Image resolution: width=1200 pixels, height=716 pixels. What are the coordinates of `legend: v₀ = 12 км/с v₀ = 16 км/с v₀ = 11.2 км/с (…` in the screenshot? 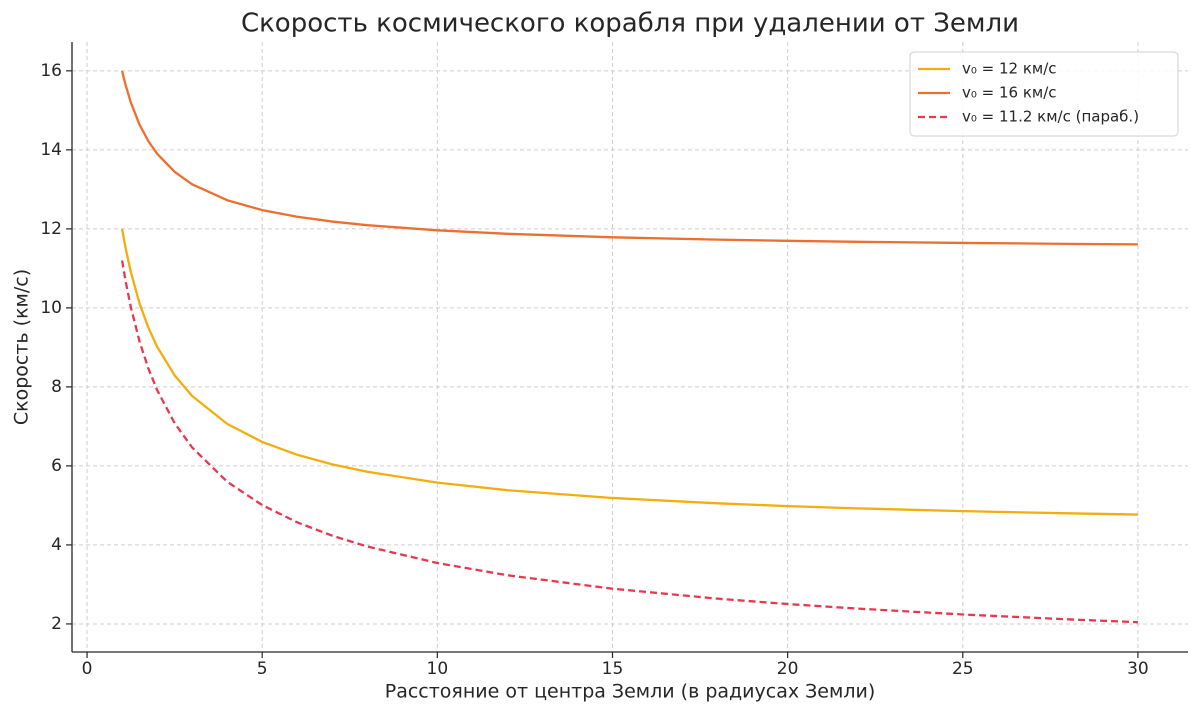 It's located at (1044, 94).